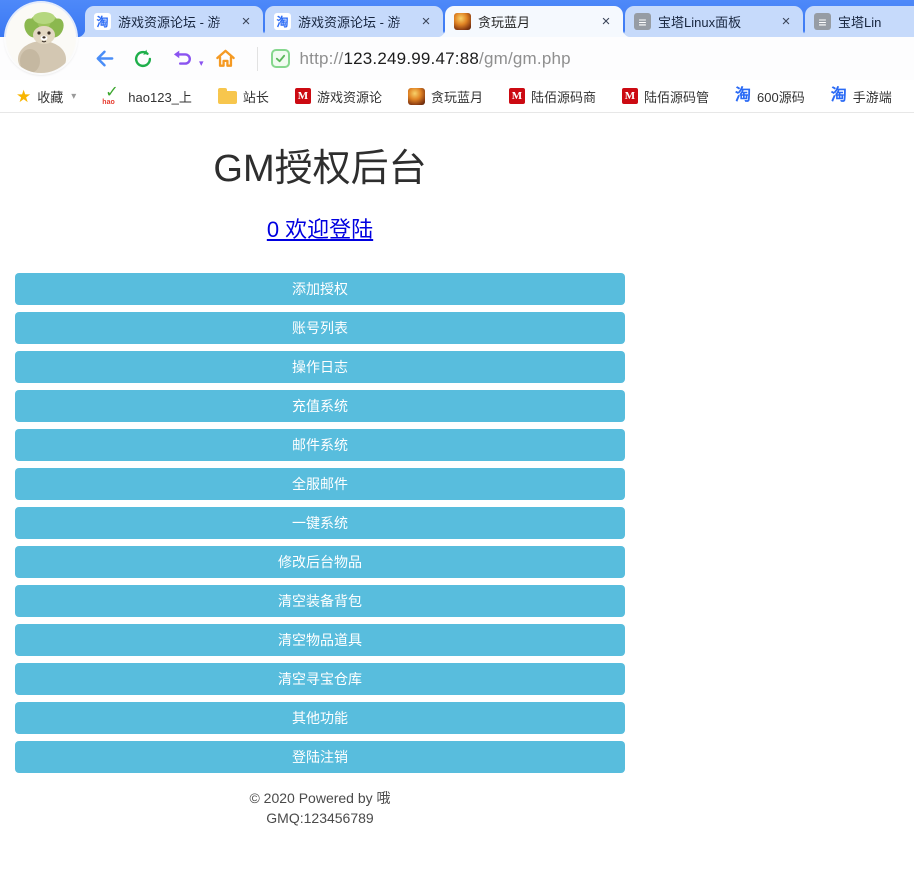 This screenshot has height=869, width=914. I want to click on home-icon, so click(225, 58).